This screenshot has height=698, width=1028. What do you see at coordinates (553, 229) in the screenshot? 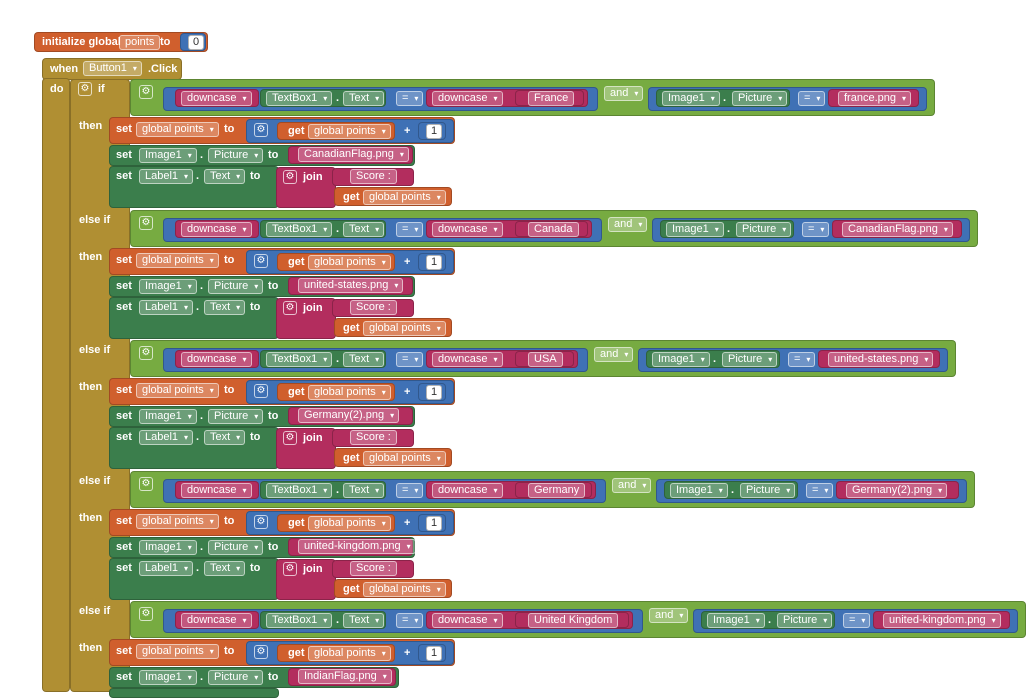
I see `country-text-field: Canada` at bounding box center [553, 229].